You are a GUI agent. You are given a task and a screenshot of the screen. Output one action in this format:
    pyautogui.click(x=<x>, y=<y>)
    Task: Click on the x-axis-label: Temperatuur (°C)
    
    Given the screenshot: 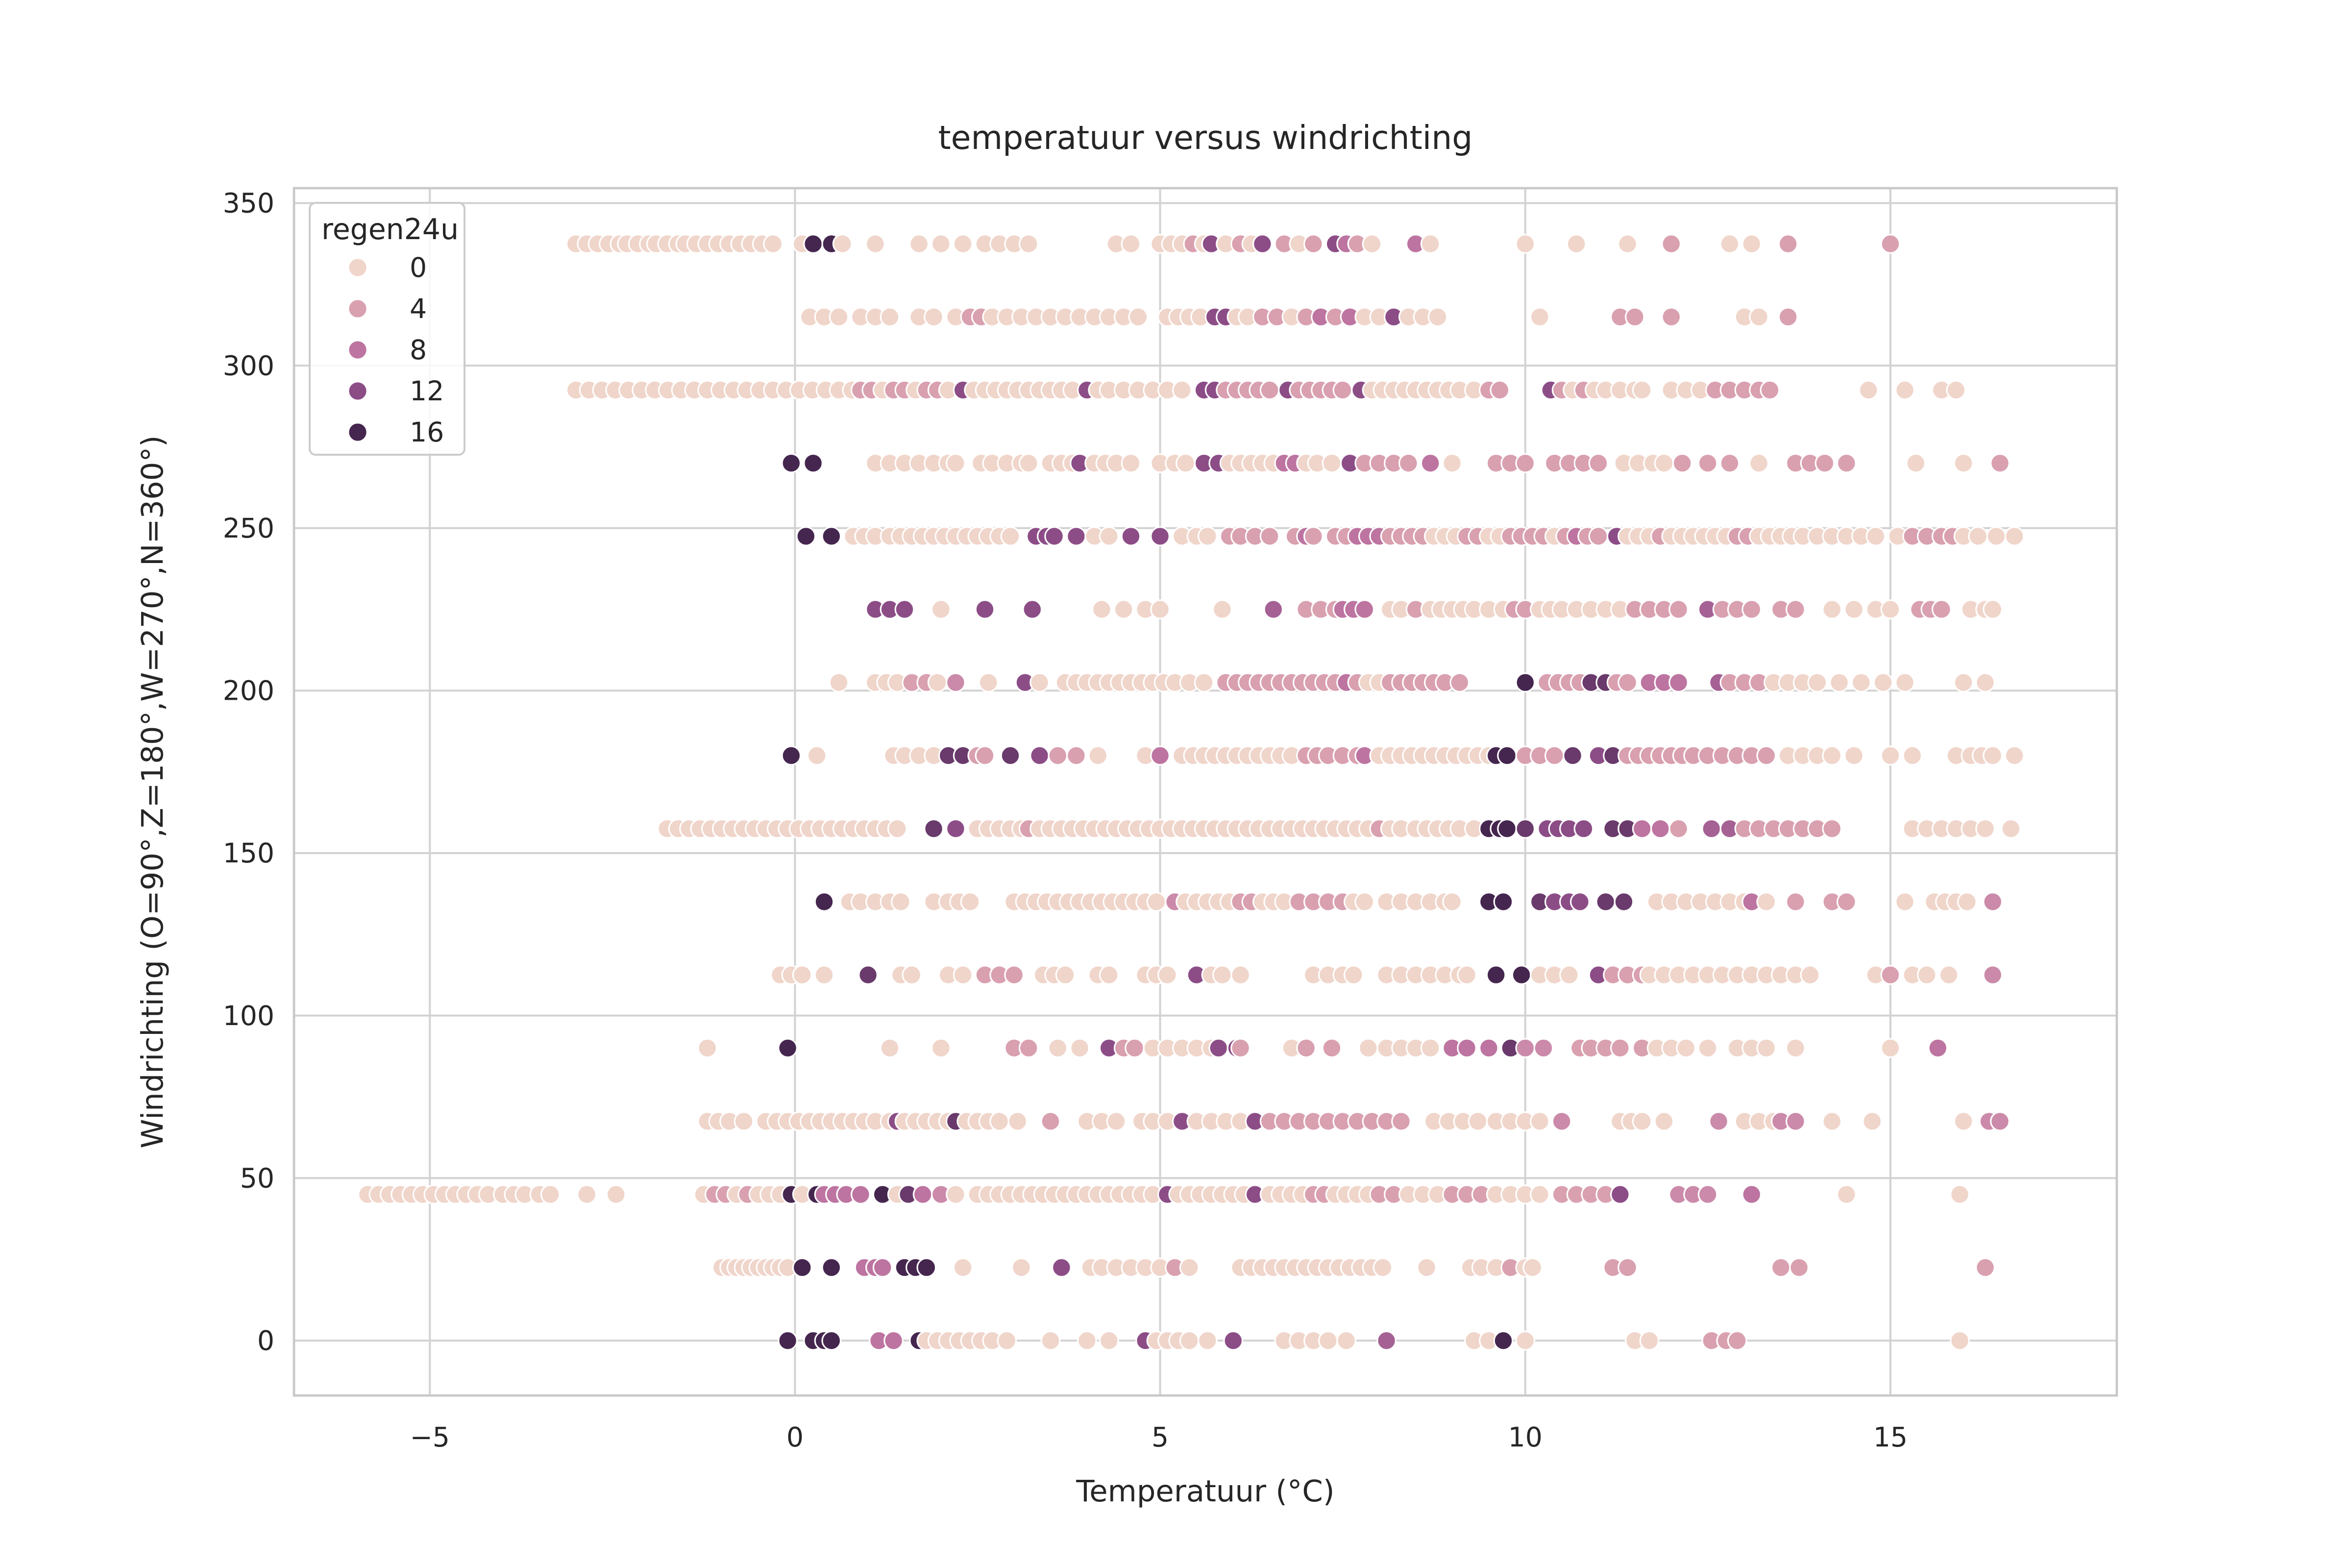 What is the action you would take?
    pyautogui.click(x=1205, y=1491)
    